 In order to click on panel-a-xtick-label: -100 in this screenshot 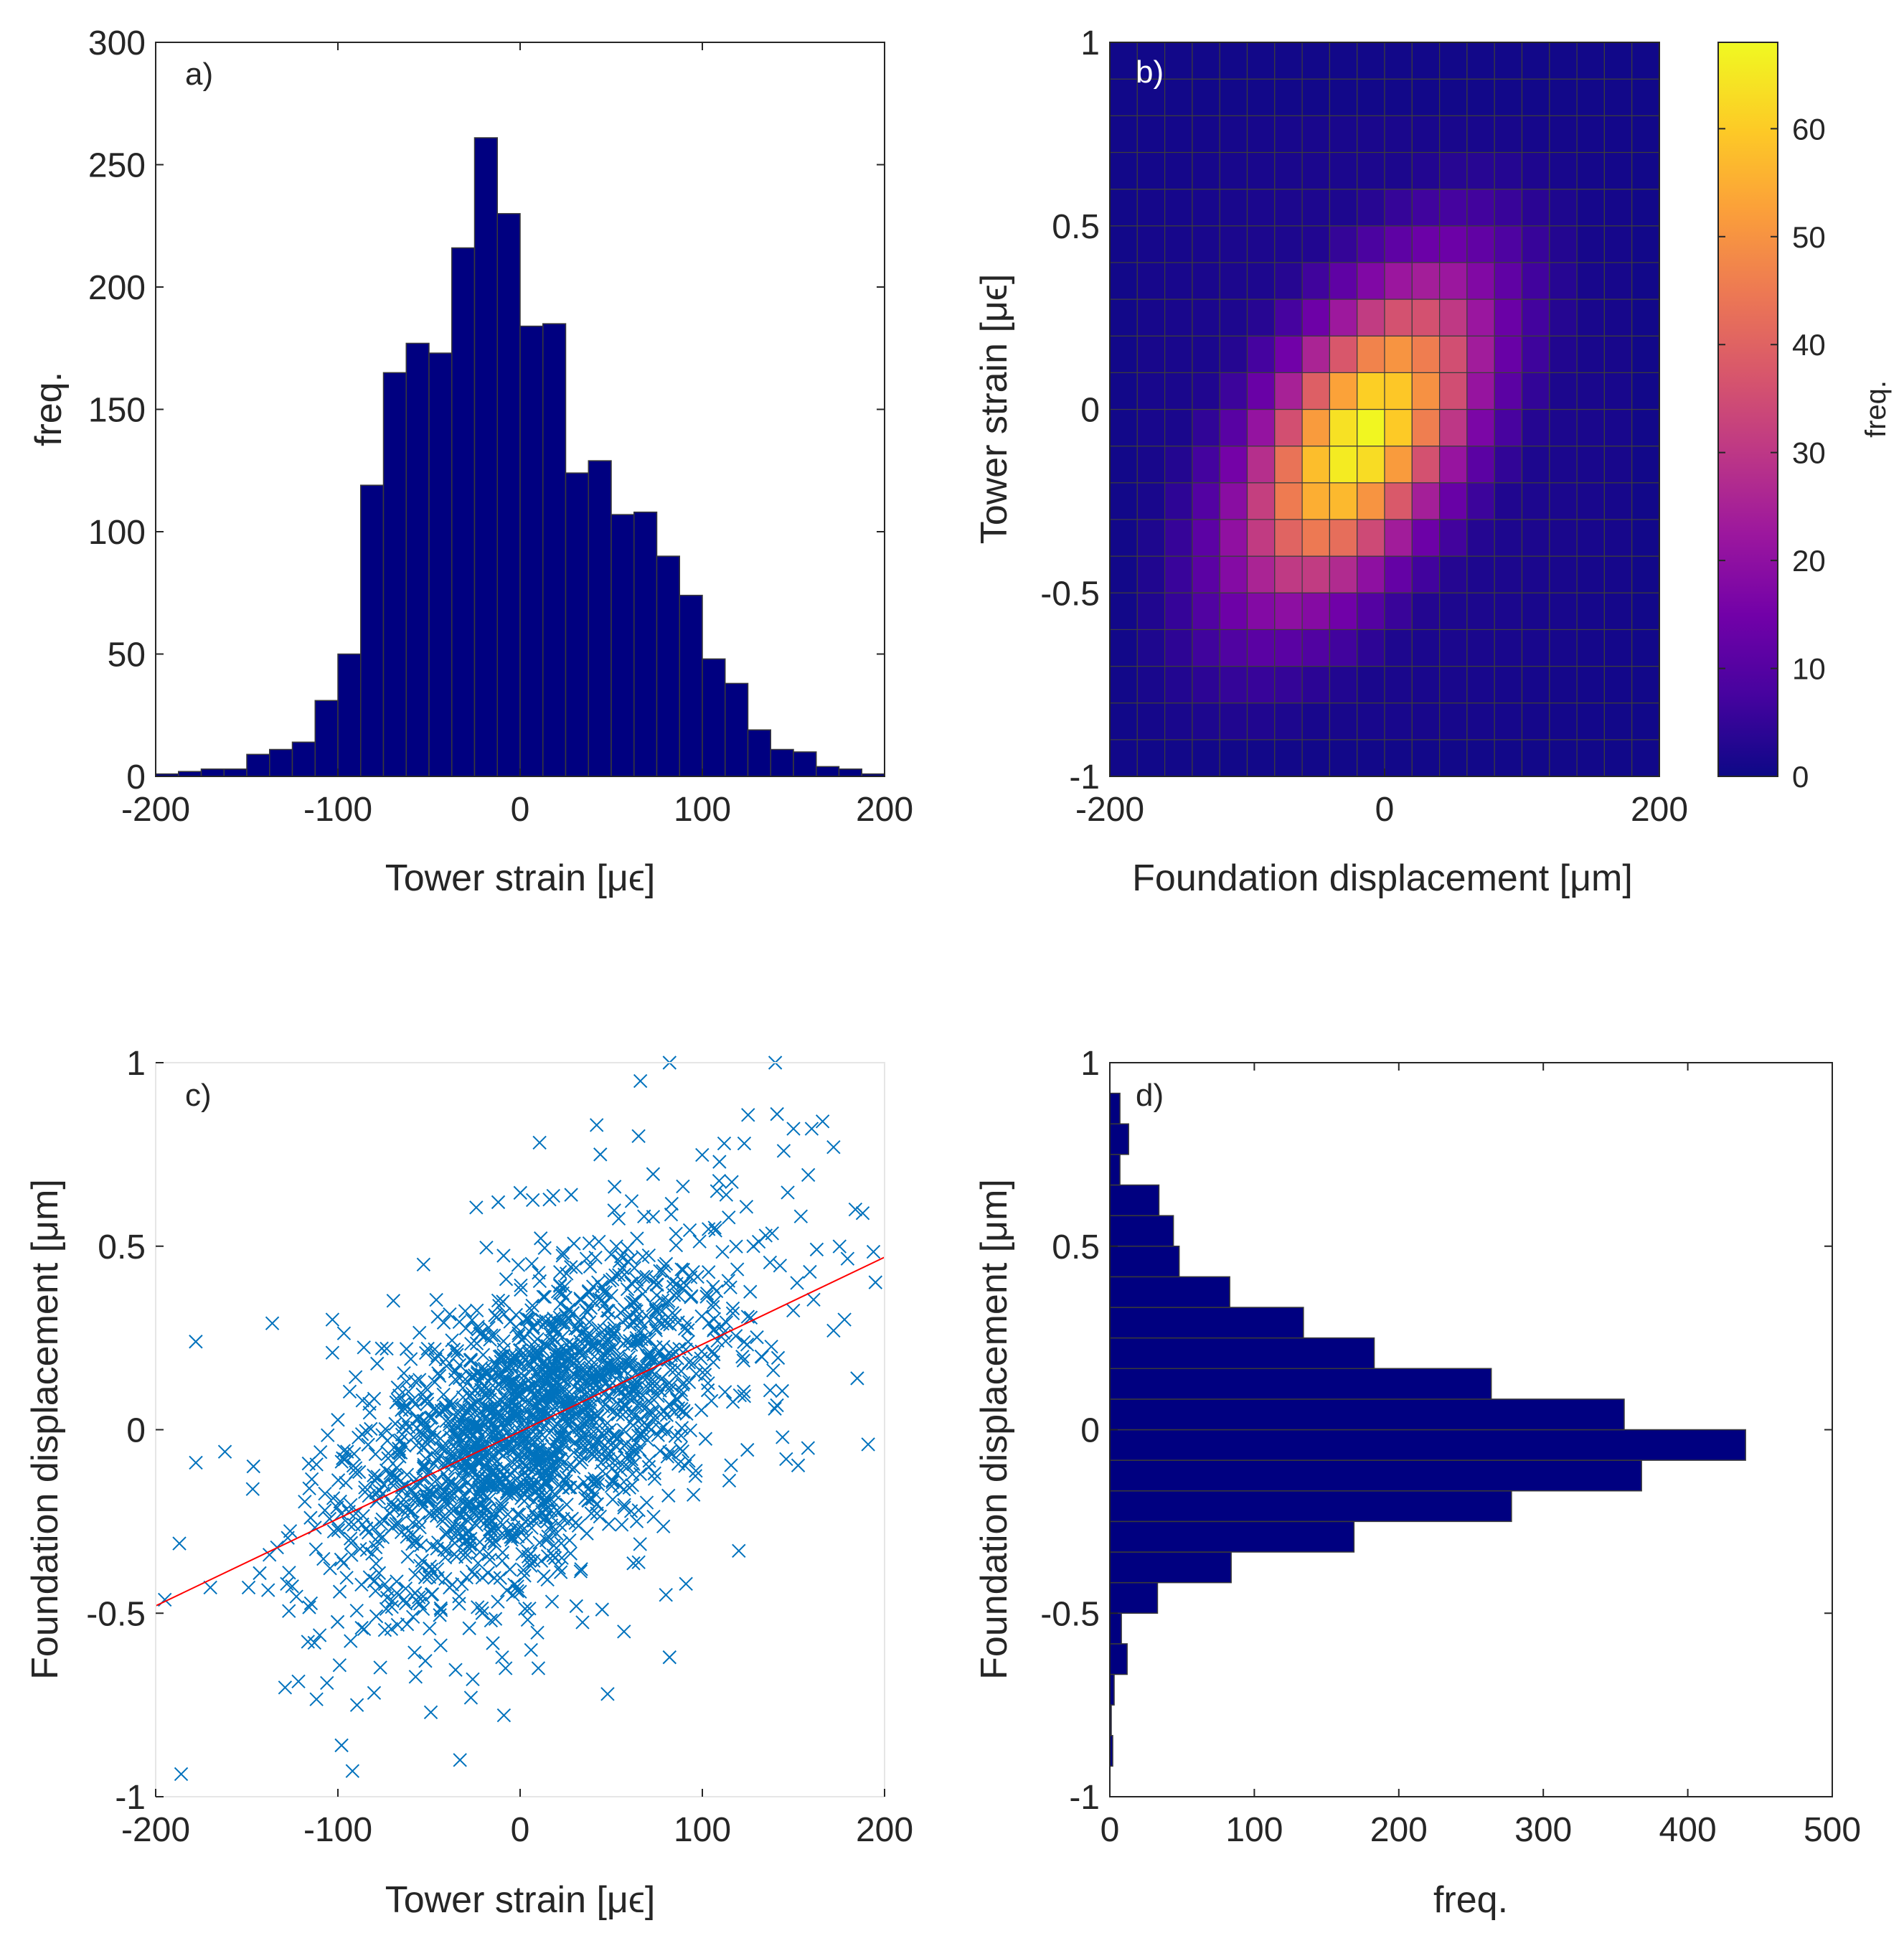, I will do `click(337, 810)`.